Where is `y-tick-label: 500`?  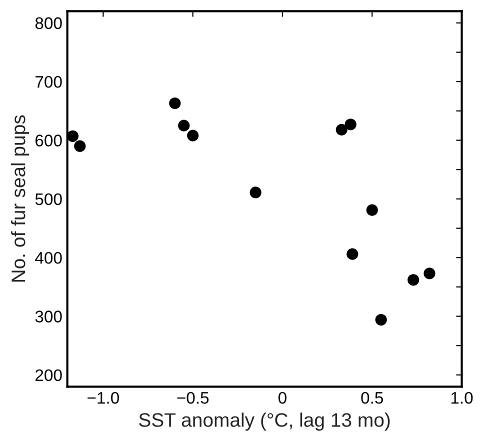
y-tick-label: 500 is located at coordinates (48, 199).